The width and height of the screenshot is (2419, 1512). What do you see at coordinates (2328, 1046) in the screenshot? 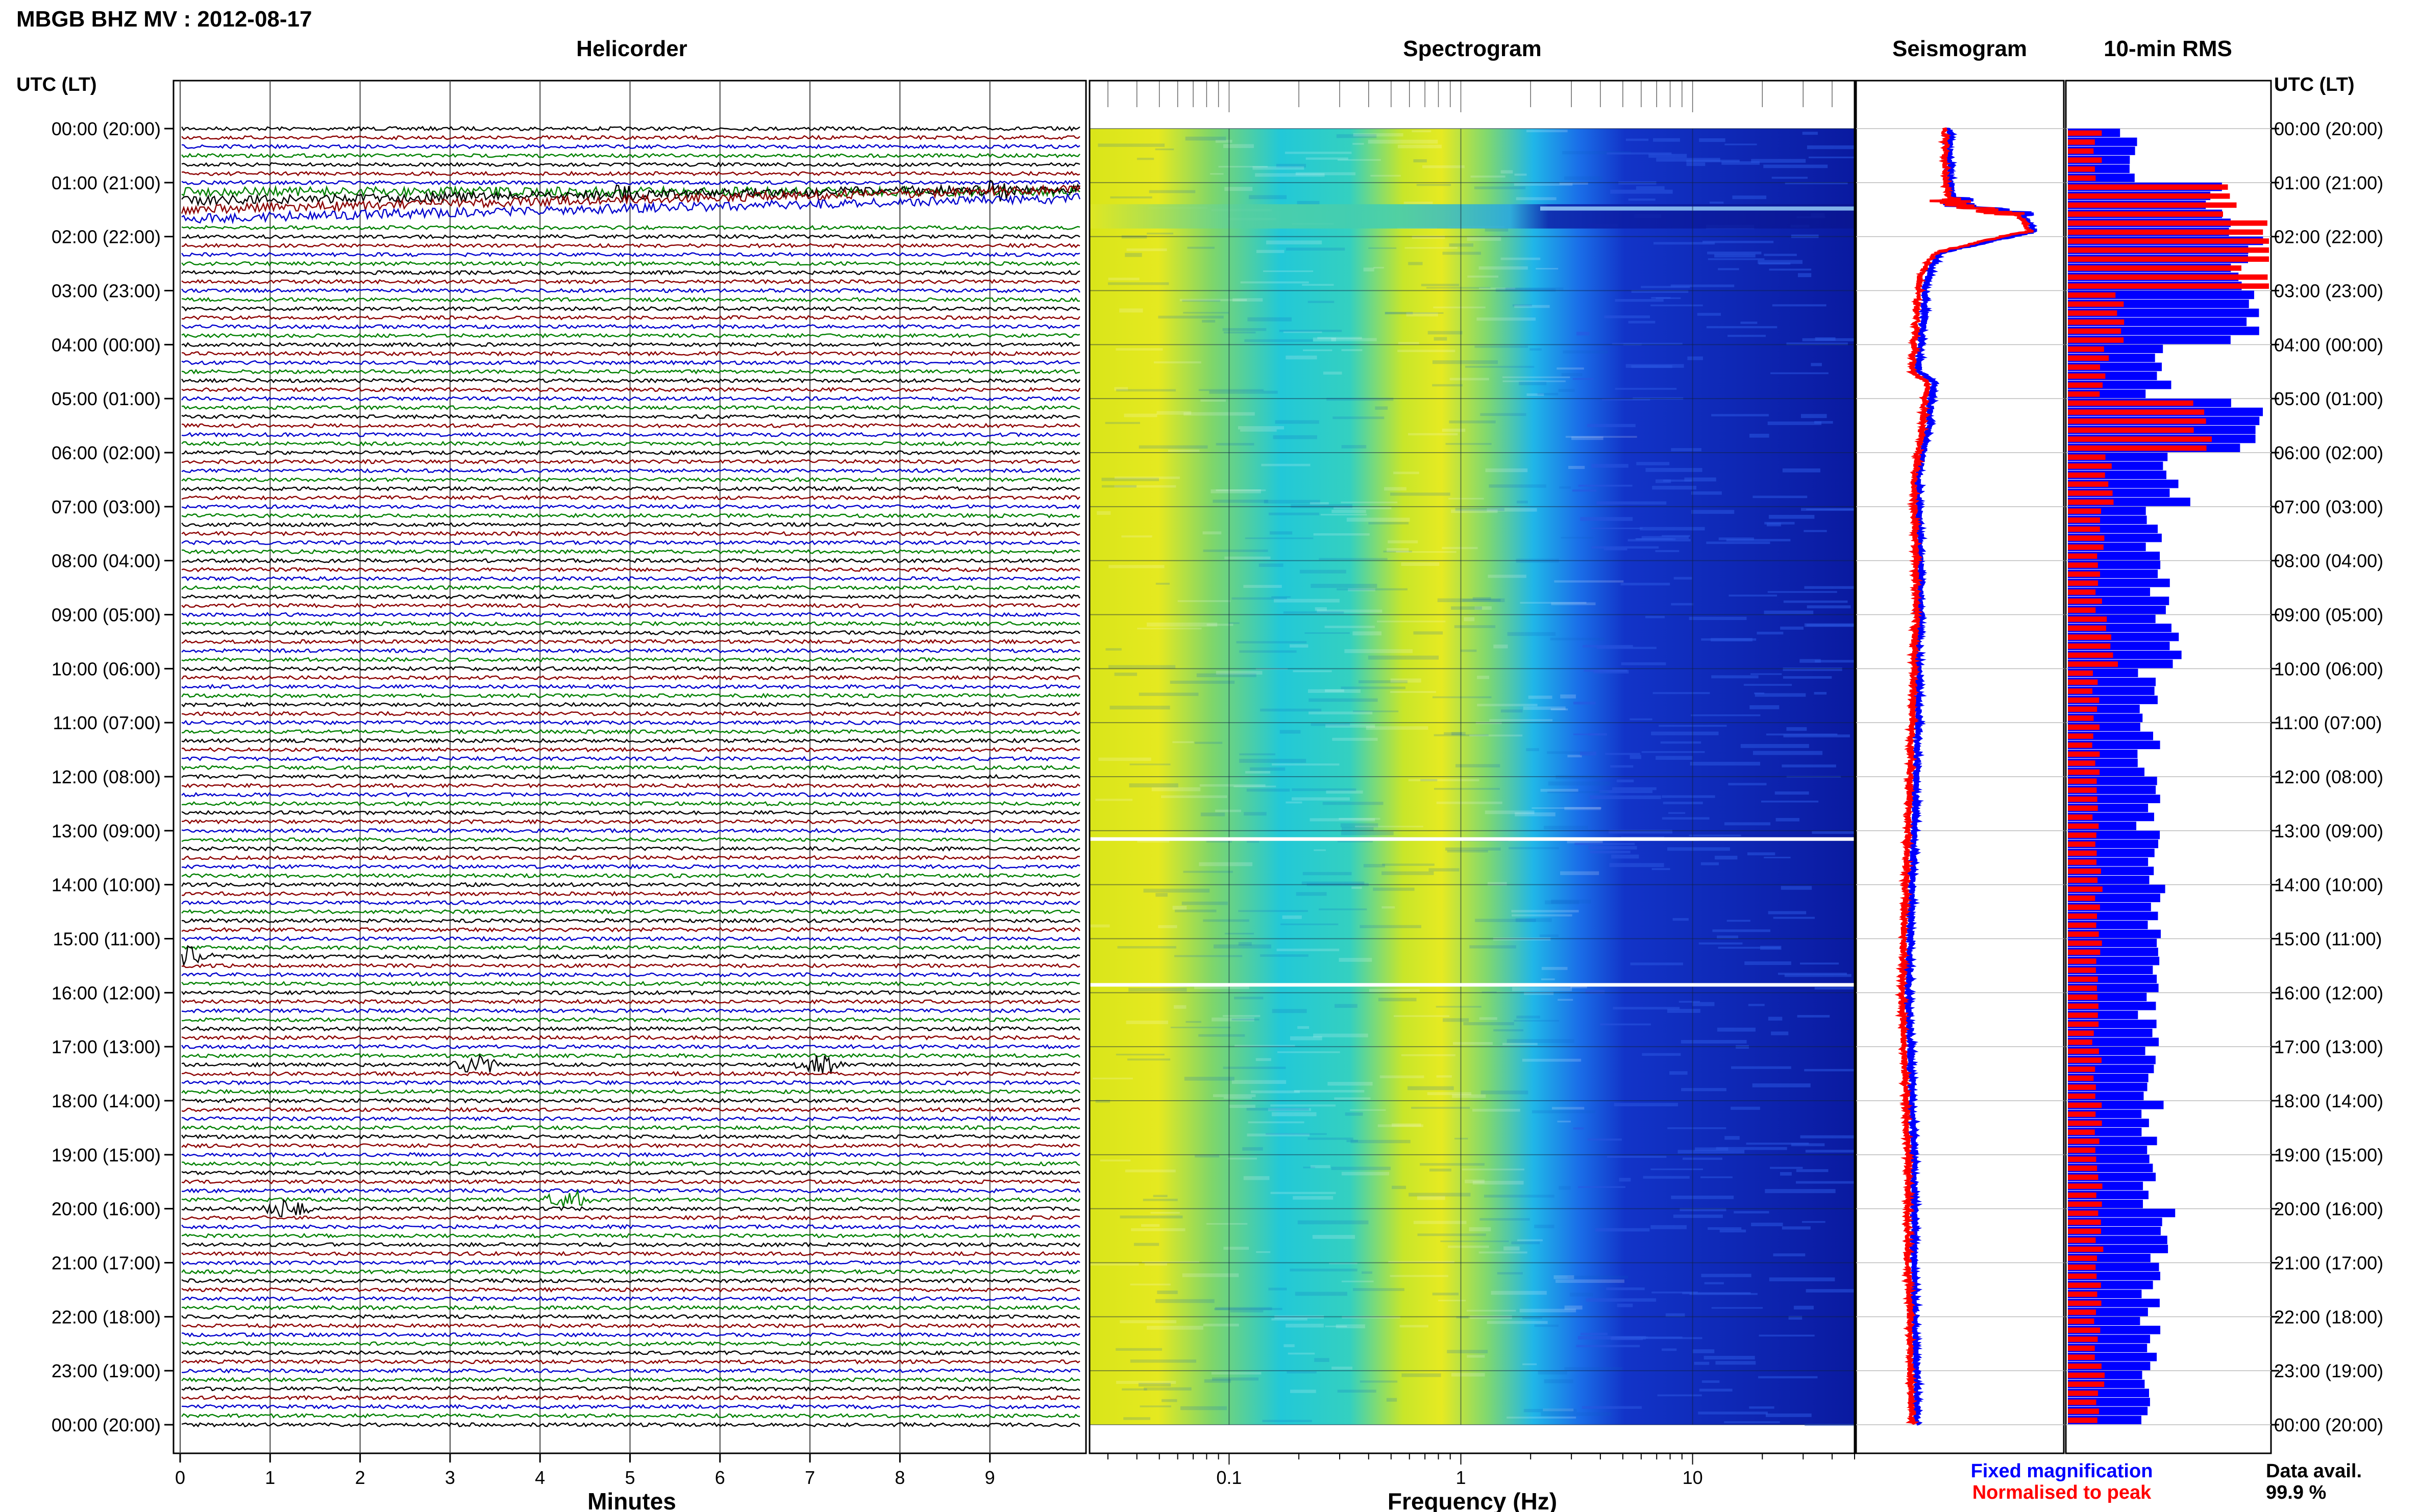
I see `right-hour-label: 17:00 (13:00)` at bounding box center [2328, 1046].